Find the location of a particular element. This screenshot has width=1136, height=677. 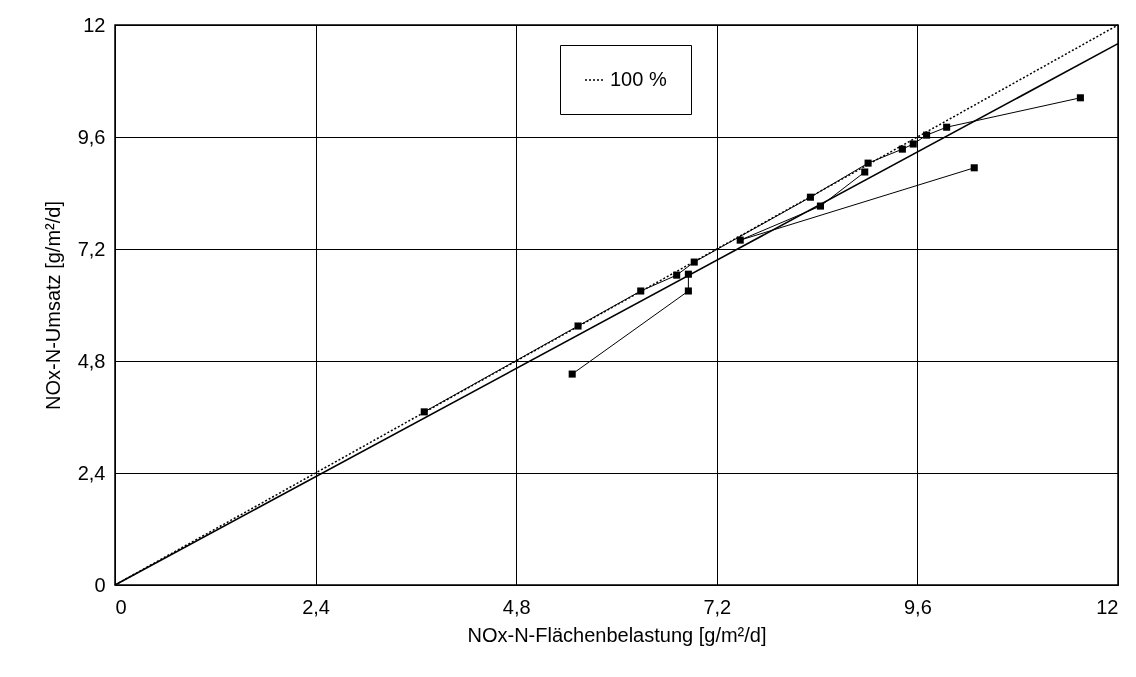

y-tick-label: 7,2 is located at coordinates (91, 248).